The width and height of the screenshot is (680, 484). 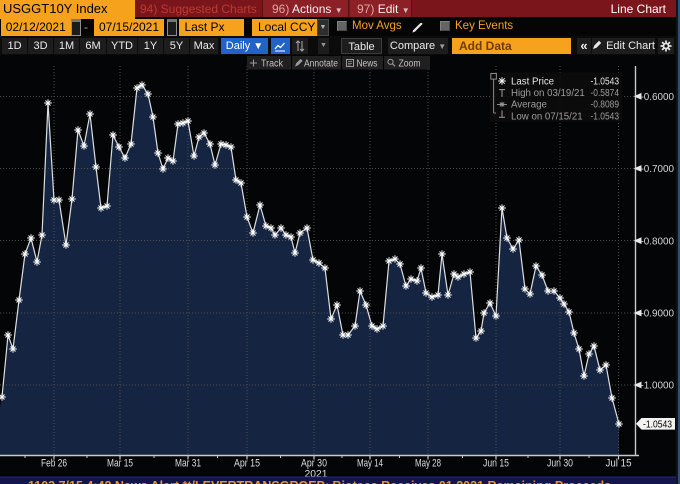 What do you see at coordinates (120, 464) in the screenshot?
I see `svg-text: Mar 15` at bounding box center [120, 464].